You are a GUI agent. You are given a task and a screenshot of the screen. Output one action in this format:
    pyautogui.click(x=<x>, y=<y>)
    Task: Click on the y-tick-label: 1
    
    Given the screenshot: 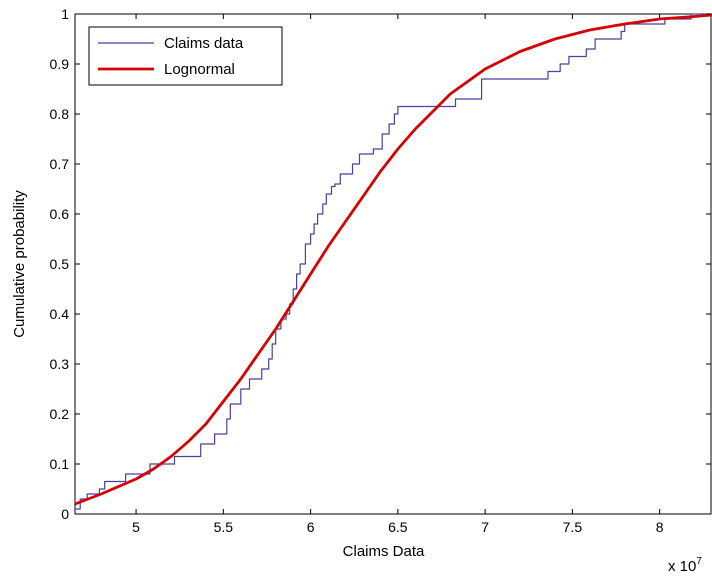 What is the action you would take?
    pyautogui.click(x=65, y=14)
    